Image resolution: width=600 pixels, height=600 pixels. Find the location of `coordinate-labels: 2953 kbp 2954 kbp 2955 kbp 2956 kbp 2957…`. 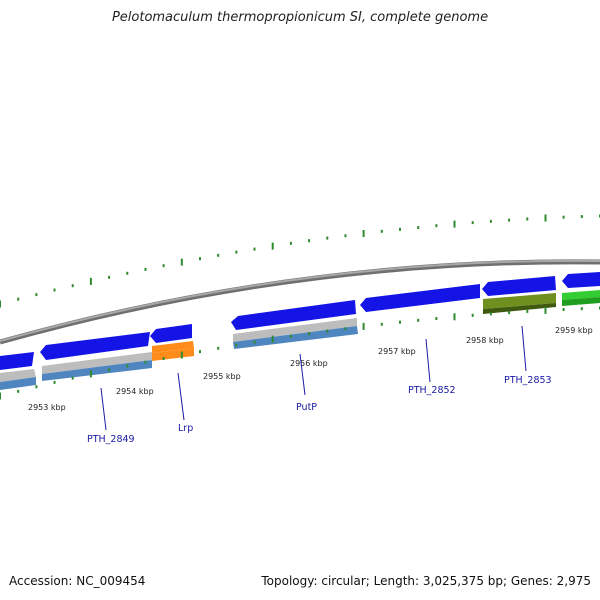

coordinate-labels: 2953 kbp 2954 kbp 2955 kbp 2956 kbp 2957… is located at coordinates (310, 369).